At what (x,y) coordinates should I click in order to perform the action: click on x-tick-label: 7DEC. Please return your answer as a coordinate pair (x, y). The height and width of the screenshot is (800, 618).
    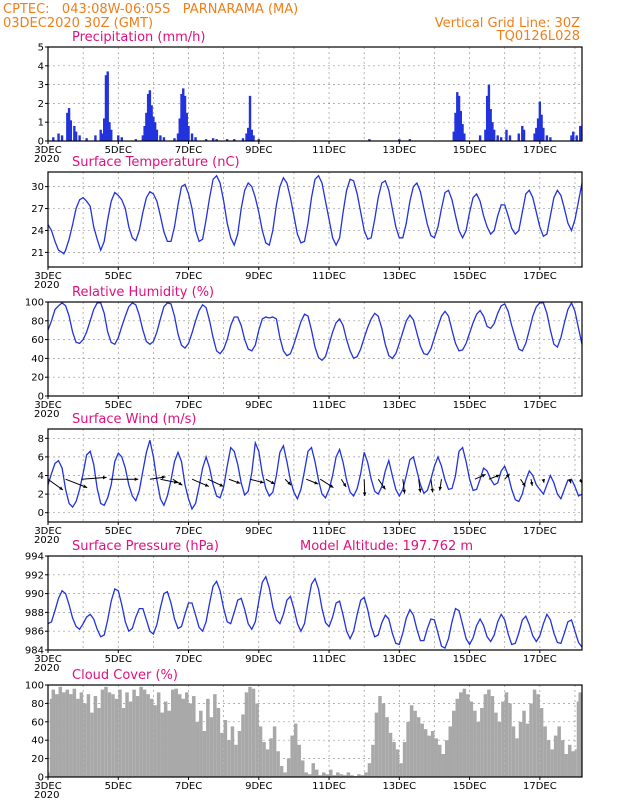
    Looking at the image, I should click on (188, 150).